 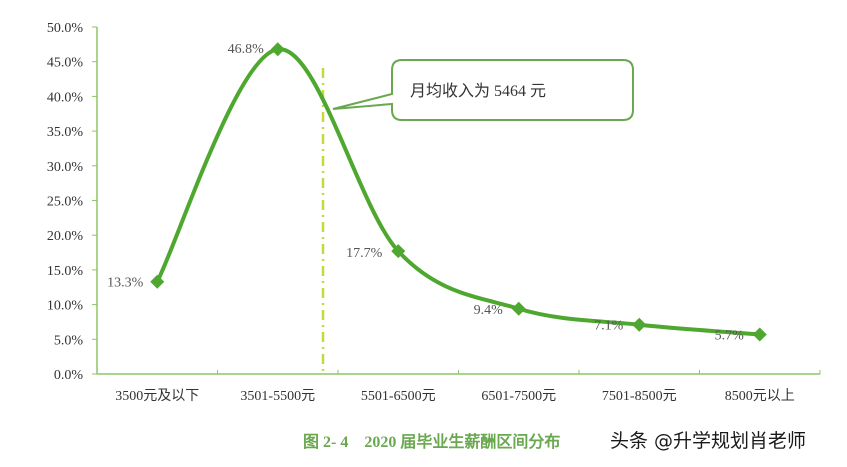 I want to click on y-tick-label: 20.0%, so click(x=65, y=236).